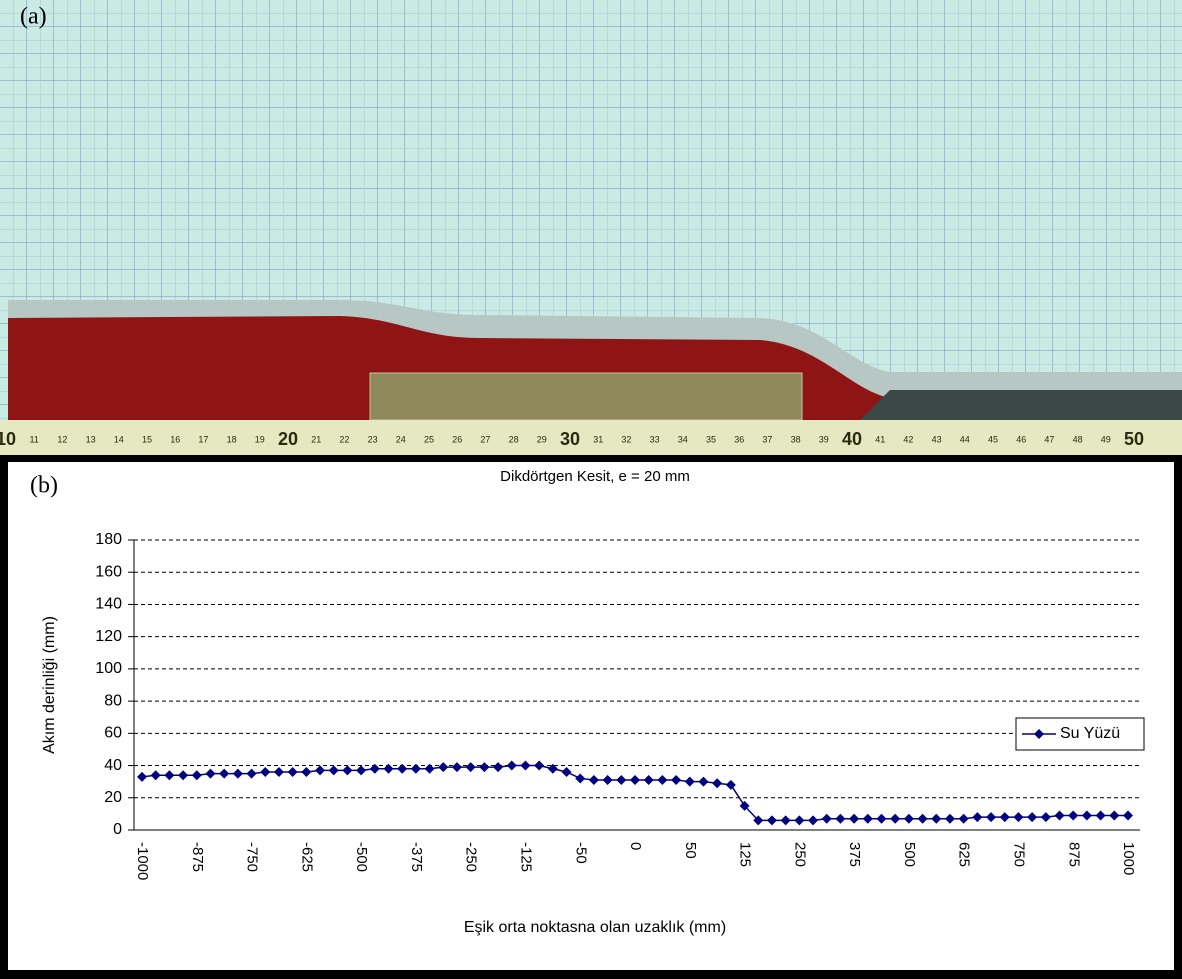  I want to click on y-tick-label: 80, so click(113, 700).